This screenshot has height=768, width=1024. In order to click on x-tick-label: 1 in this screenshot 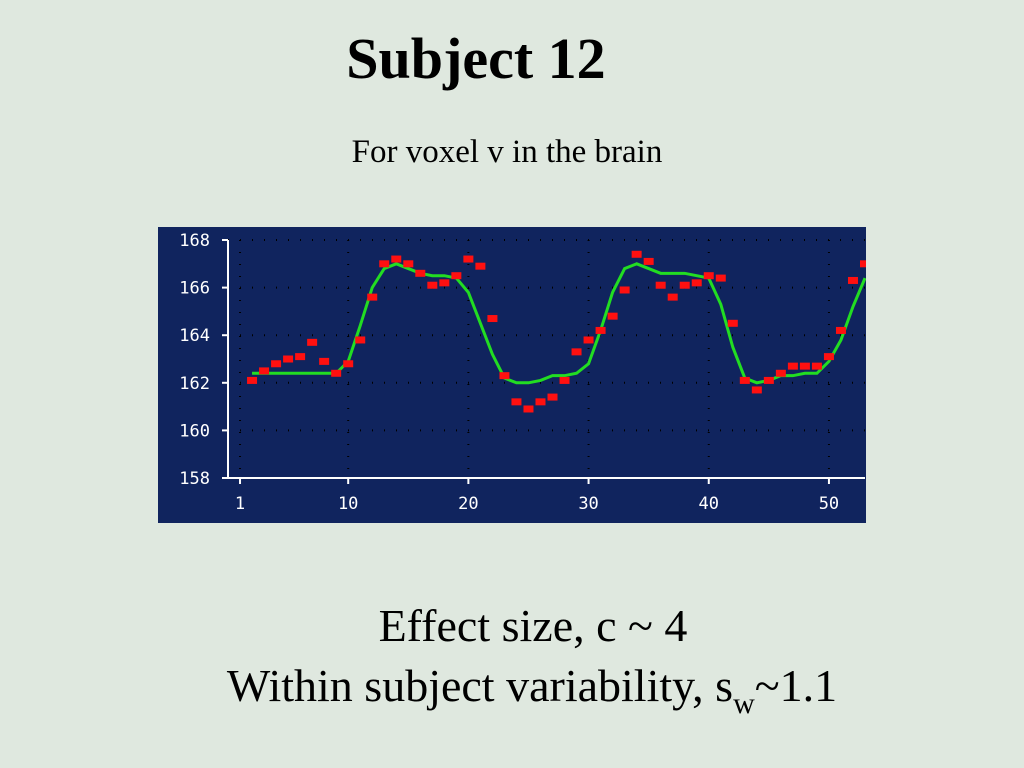, I will do `click(240, 504)`.